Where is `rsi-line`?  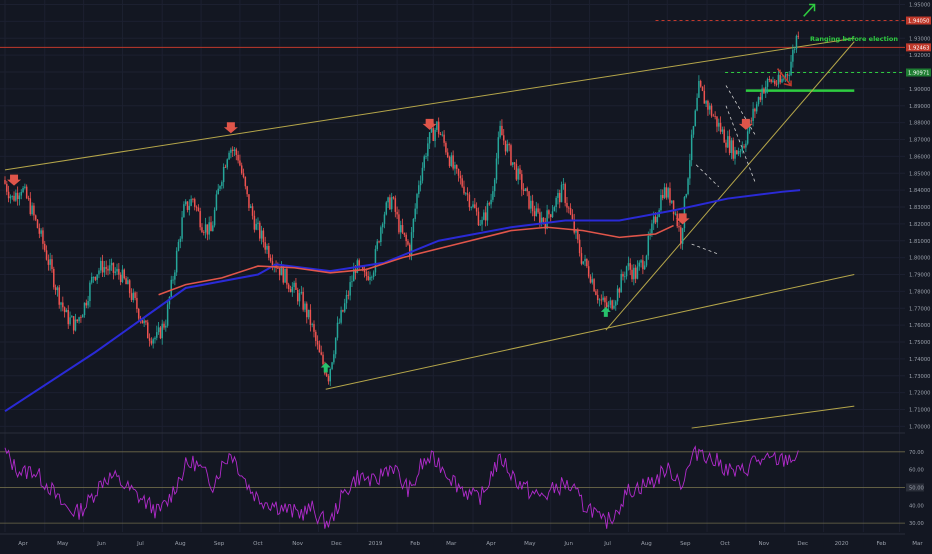 rsi-line is located at coordinates (401, 487).